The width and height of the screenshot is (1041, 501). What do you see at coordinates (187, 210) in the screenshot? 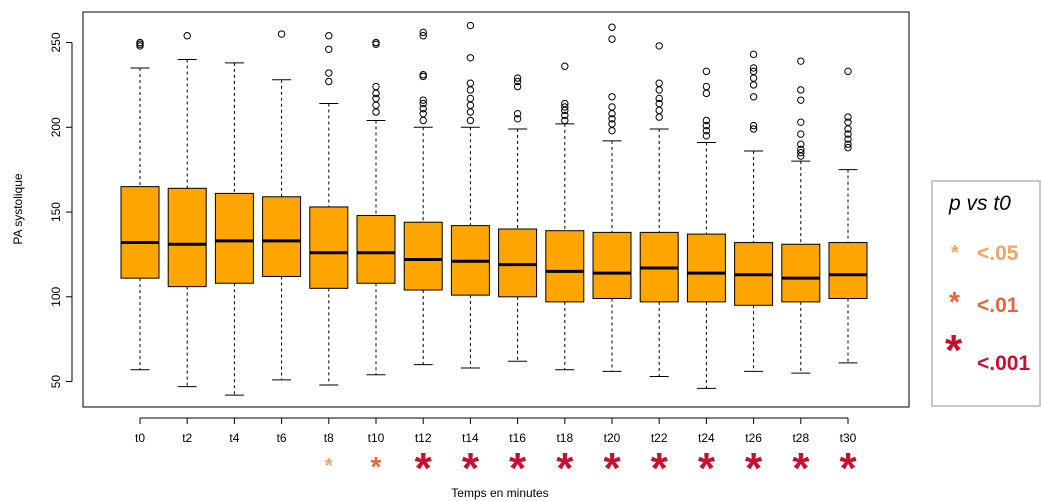
I see `box-t2` at bounding box center [187, 210].